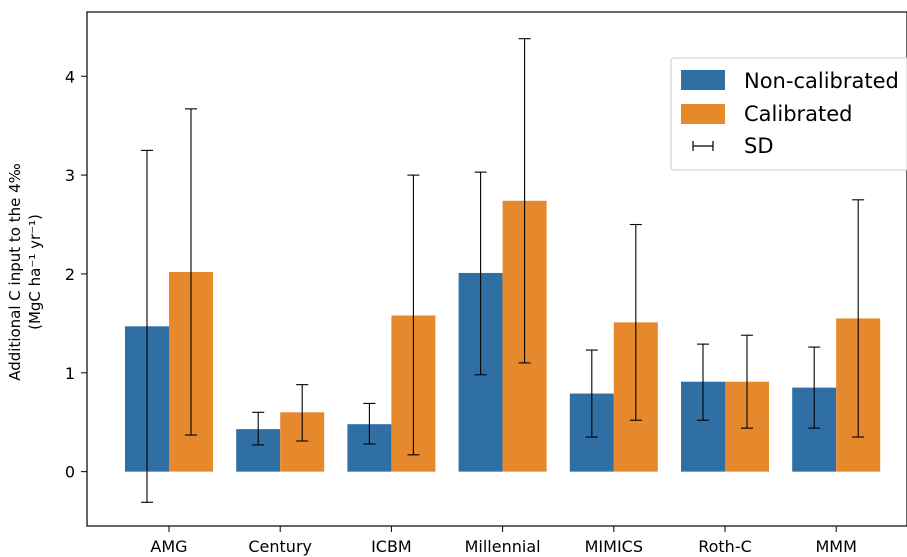 This screenshot has width=907, height=557. What do you see at coordinates (703, 114) in the screenshot?
I see `legend-swatch-calibrated` at bounding box center [703, 114].